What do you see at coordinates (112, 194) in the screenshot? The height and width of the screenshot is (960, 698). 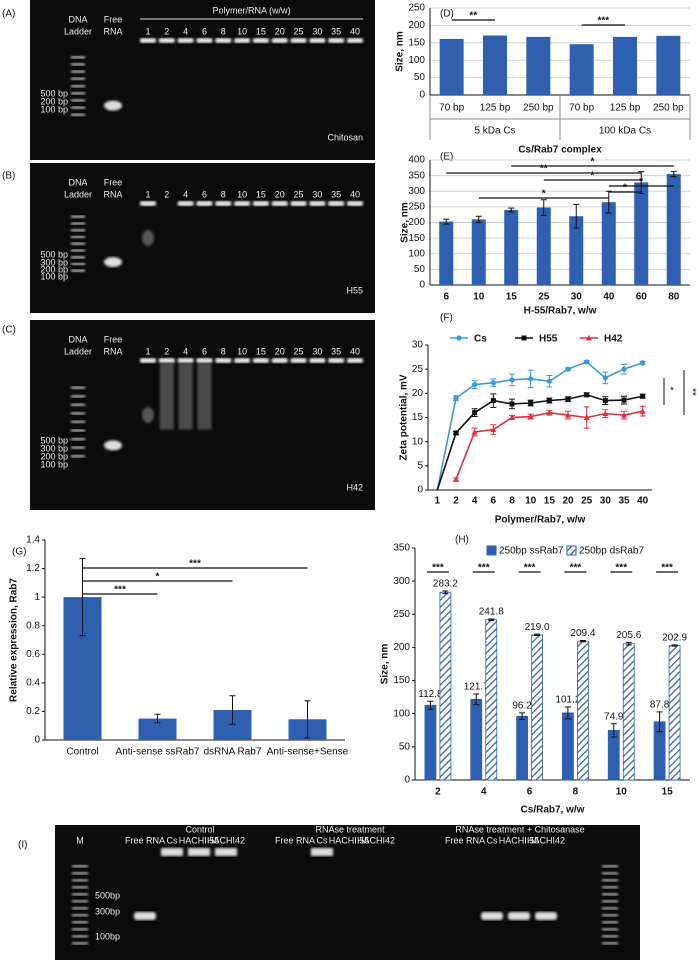 I see `free-rna-label: RNA` at bounding box center [112, 194].